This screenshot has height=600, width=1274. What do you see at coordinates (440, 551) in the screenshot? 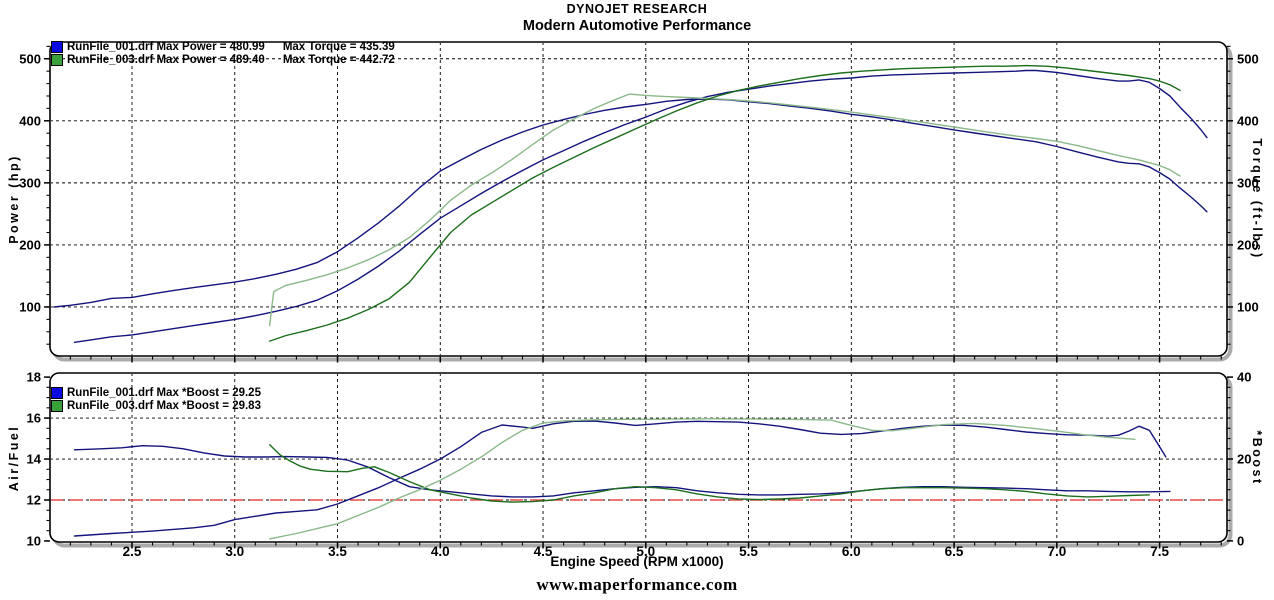
I see `svg-text: 4.0` at bounding box center [440, 551].